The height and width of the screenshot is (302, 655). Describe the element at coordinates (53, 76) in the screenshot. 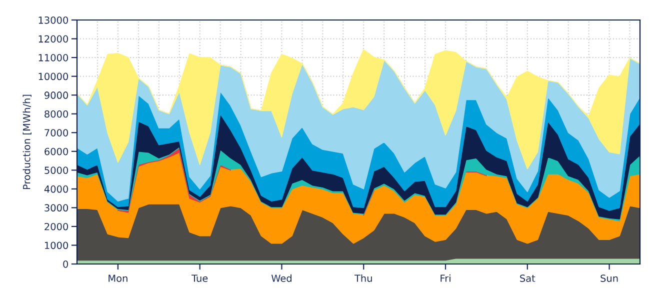

I see `y-tick-label: 10000` at that location.